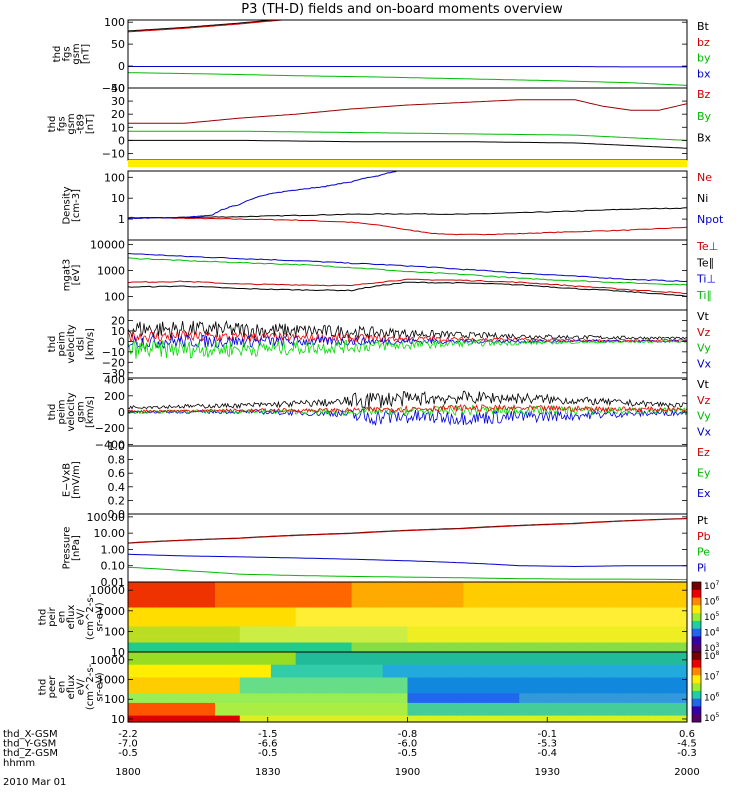 Image resolution: width=750 pixels, height=800 pixels. What do you see at coordinates (704, 408) in the screenshot?
I see `legend-p6: Vt Vz Vy Vx` at bounding box center [704, 408].